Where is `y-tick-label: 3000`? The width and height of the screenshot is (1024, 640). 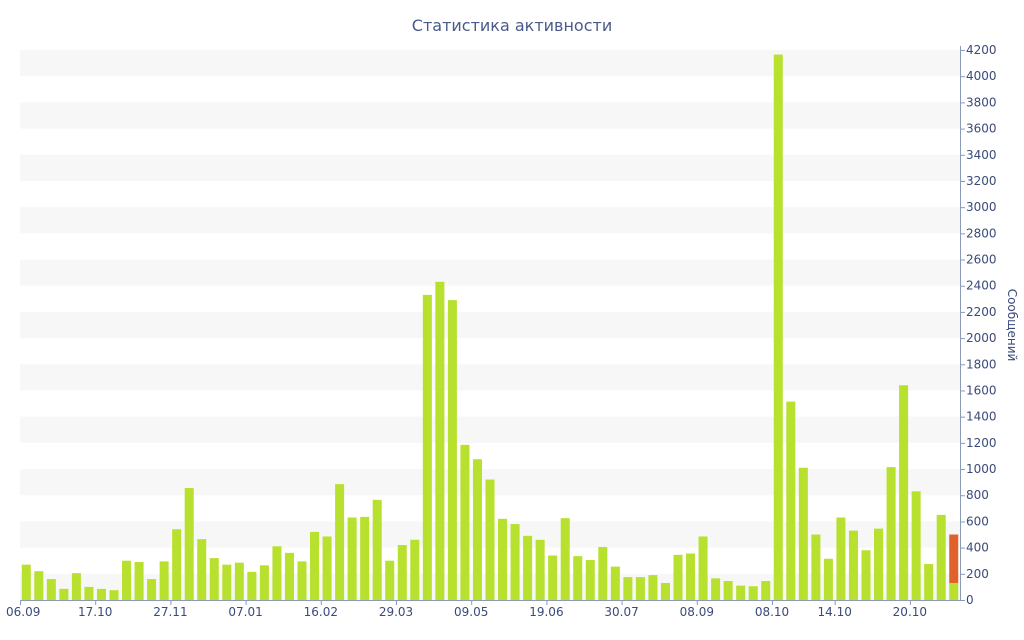 y-tick-label: 3000 is located at coordinates (981, 207).